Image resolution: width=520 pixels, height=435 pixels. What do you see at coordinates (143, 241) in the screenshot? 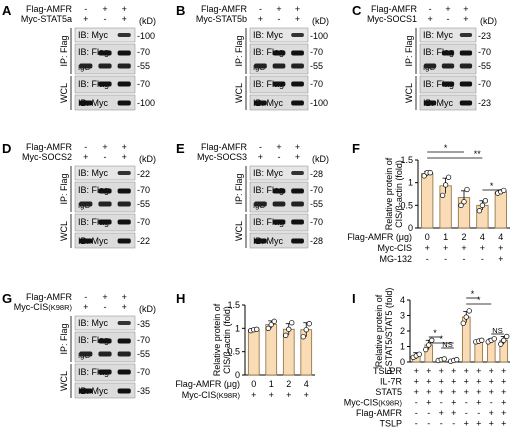
I see `mw-marker: -22` at bounding box center [143, 241].